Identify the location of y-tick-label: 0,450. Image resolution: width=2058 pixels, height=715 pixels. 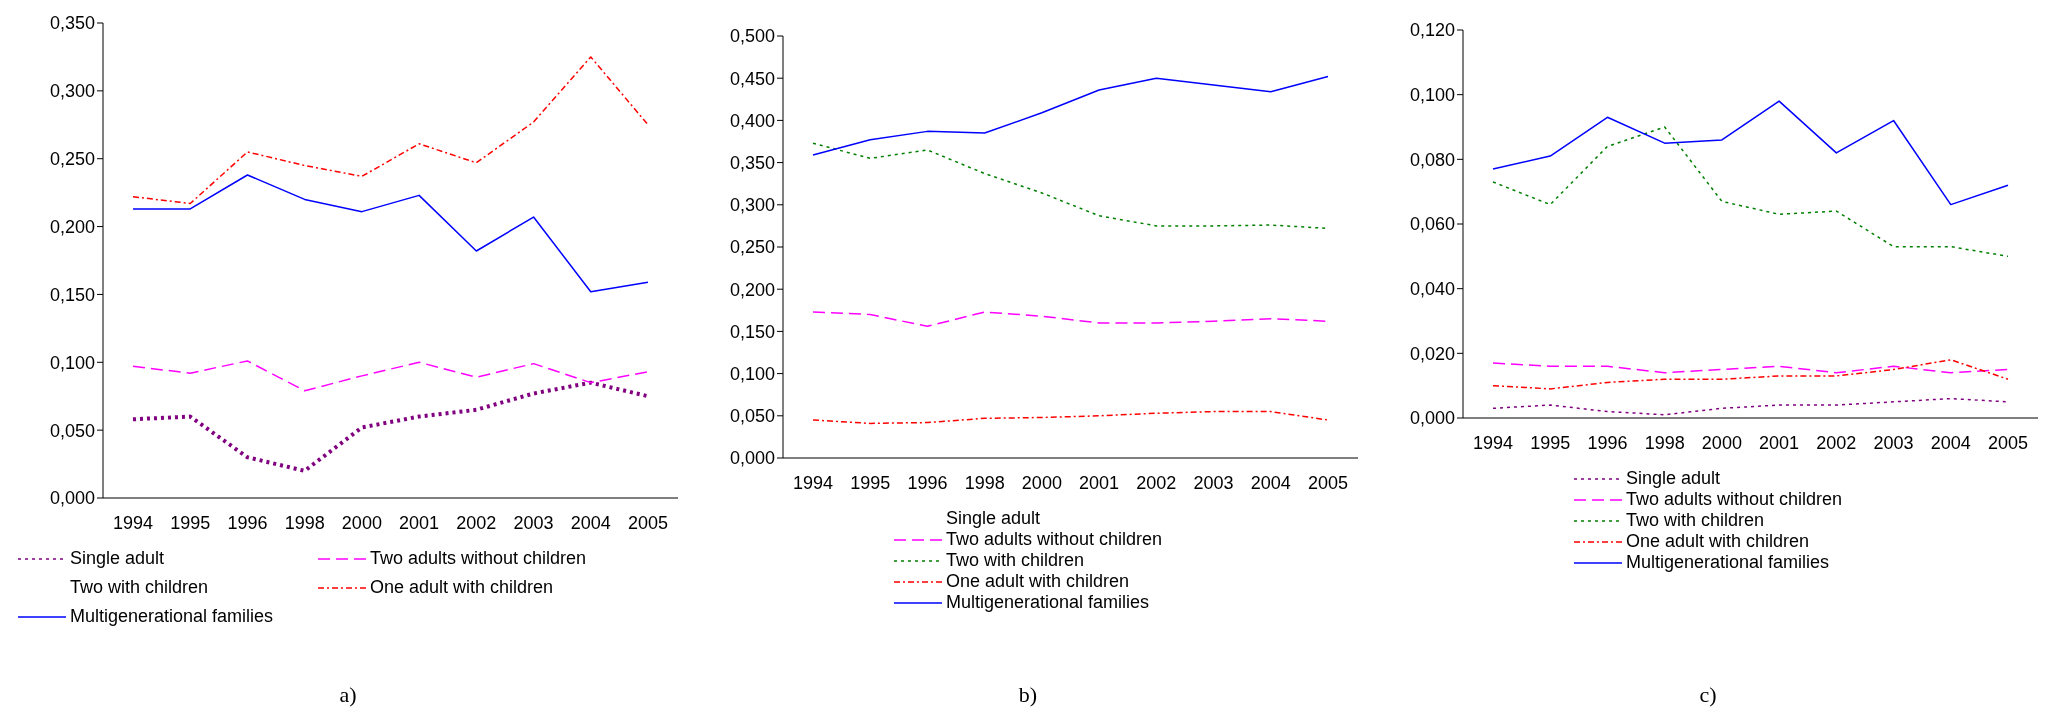
(752, 78).